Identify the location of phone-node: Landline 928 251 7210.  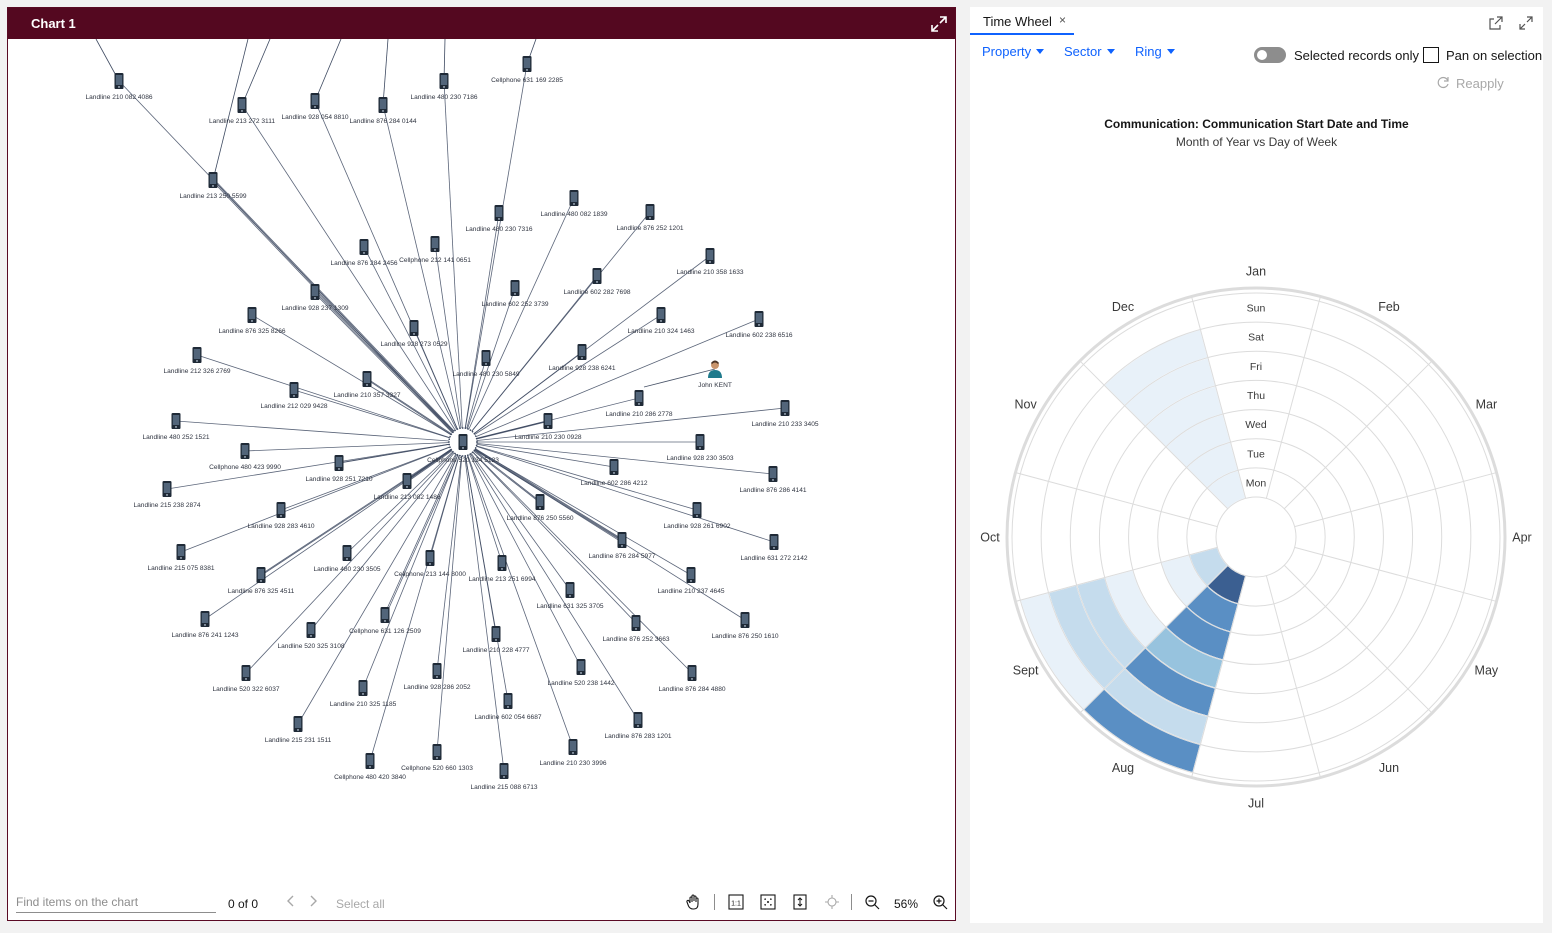
(339, 469).